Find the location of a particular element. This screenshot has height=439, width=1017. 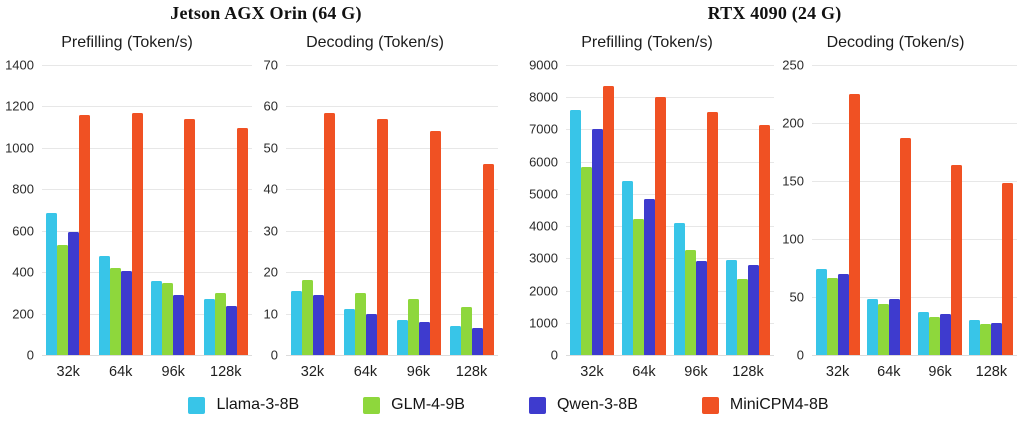

bar-groups is located at coordinates (670, 210).